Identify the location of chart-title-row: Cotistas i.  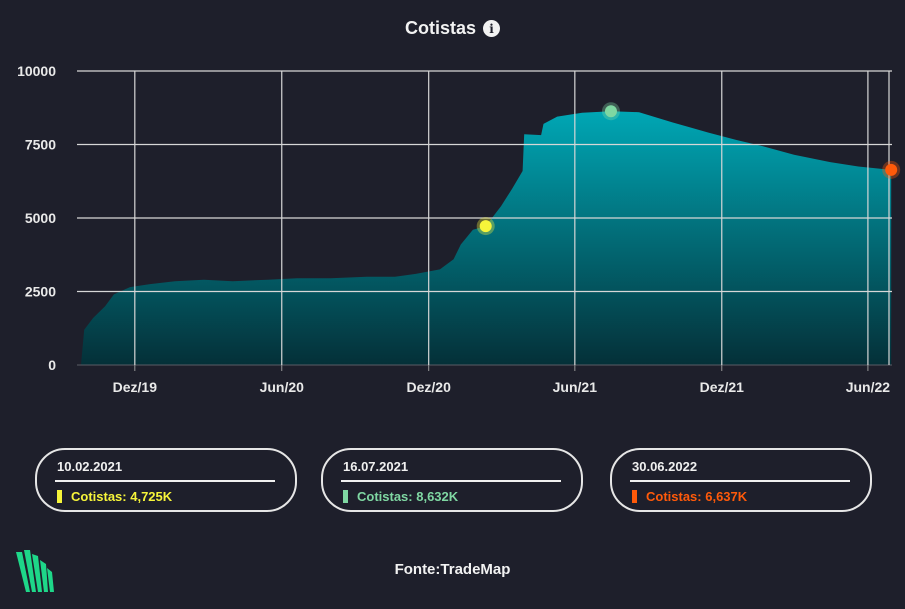
(452, 28).